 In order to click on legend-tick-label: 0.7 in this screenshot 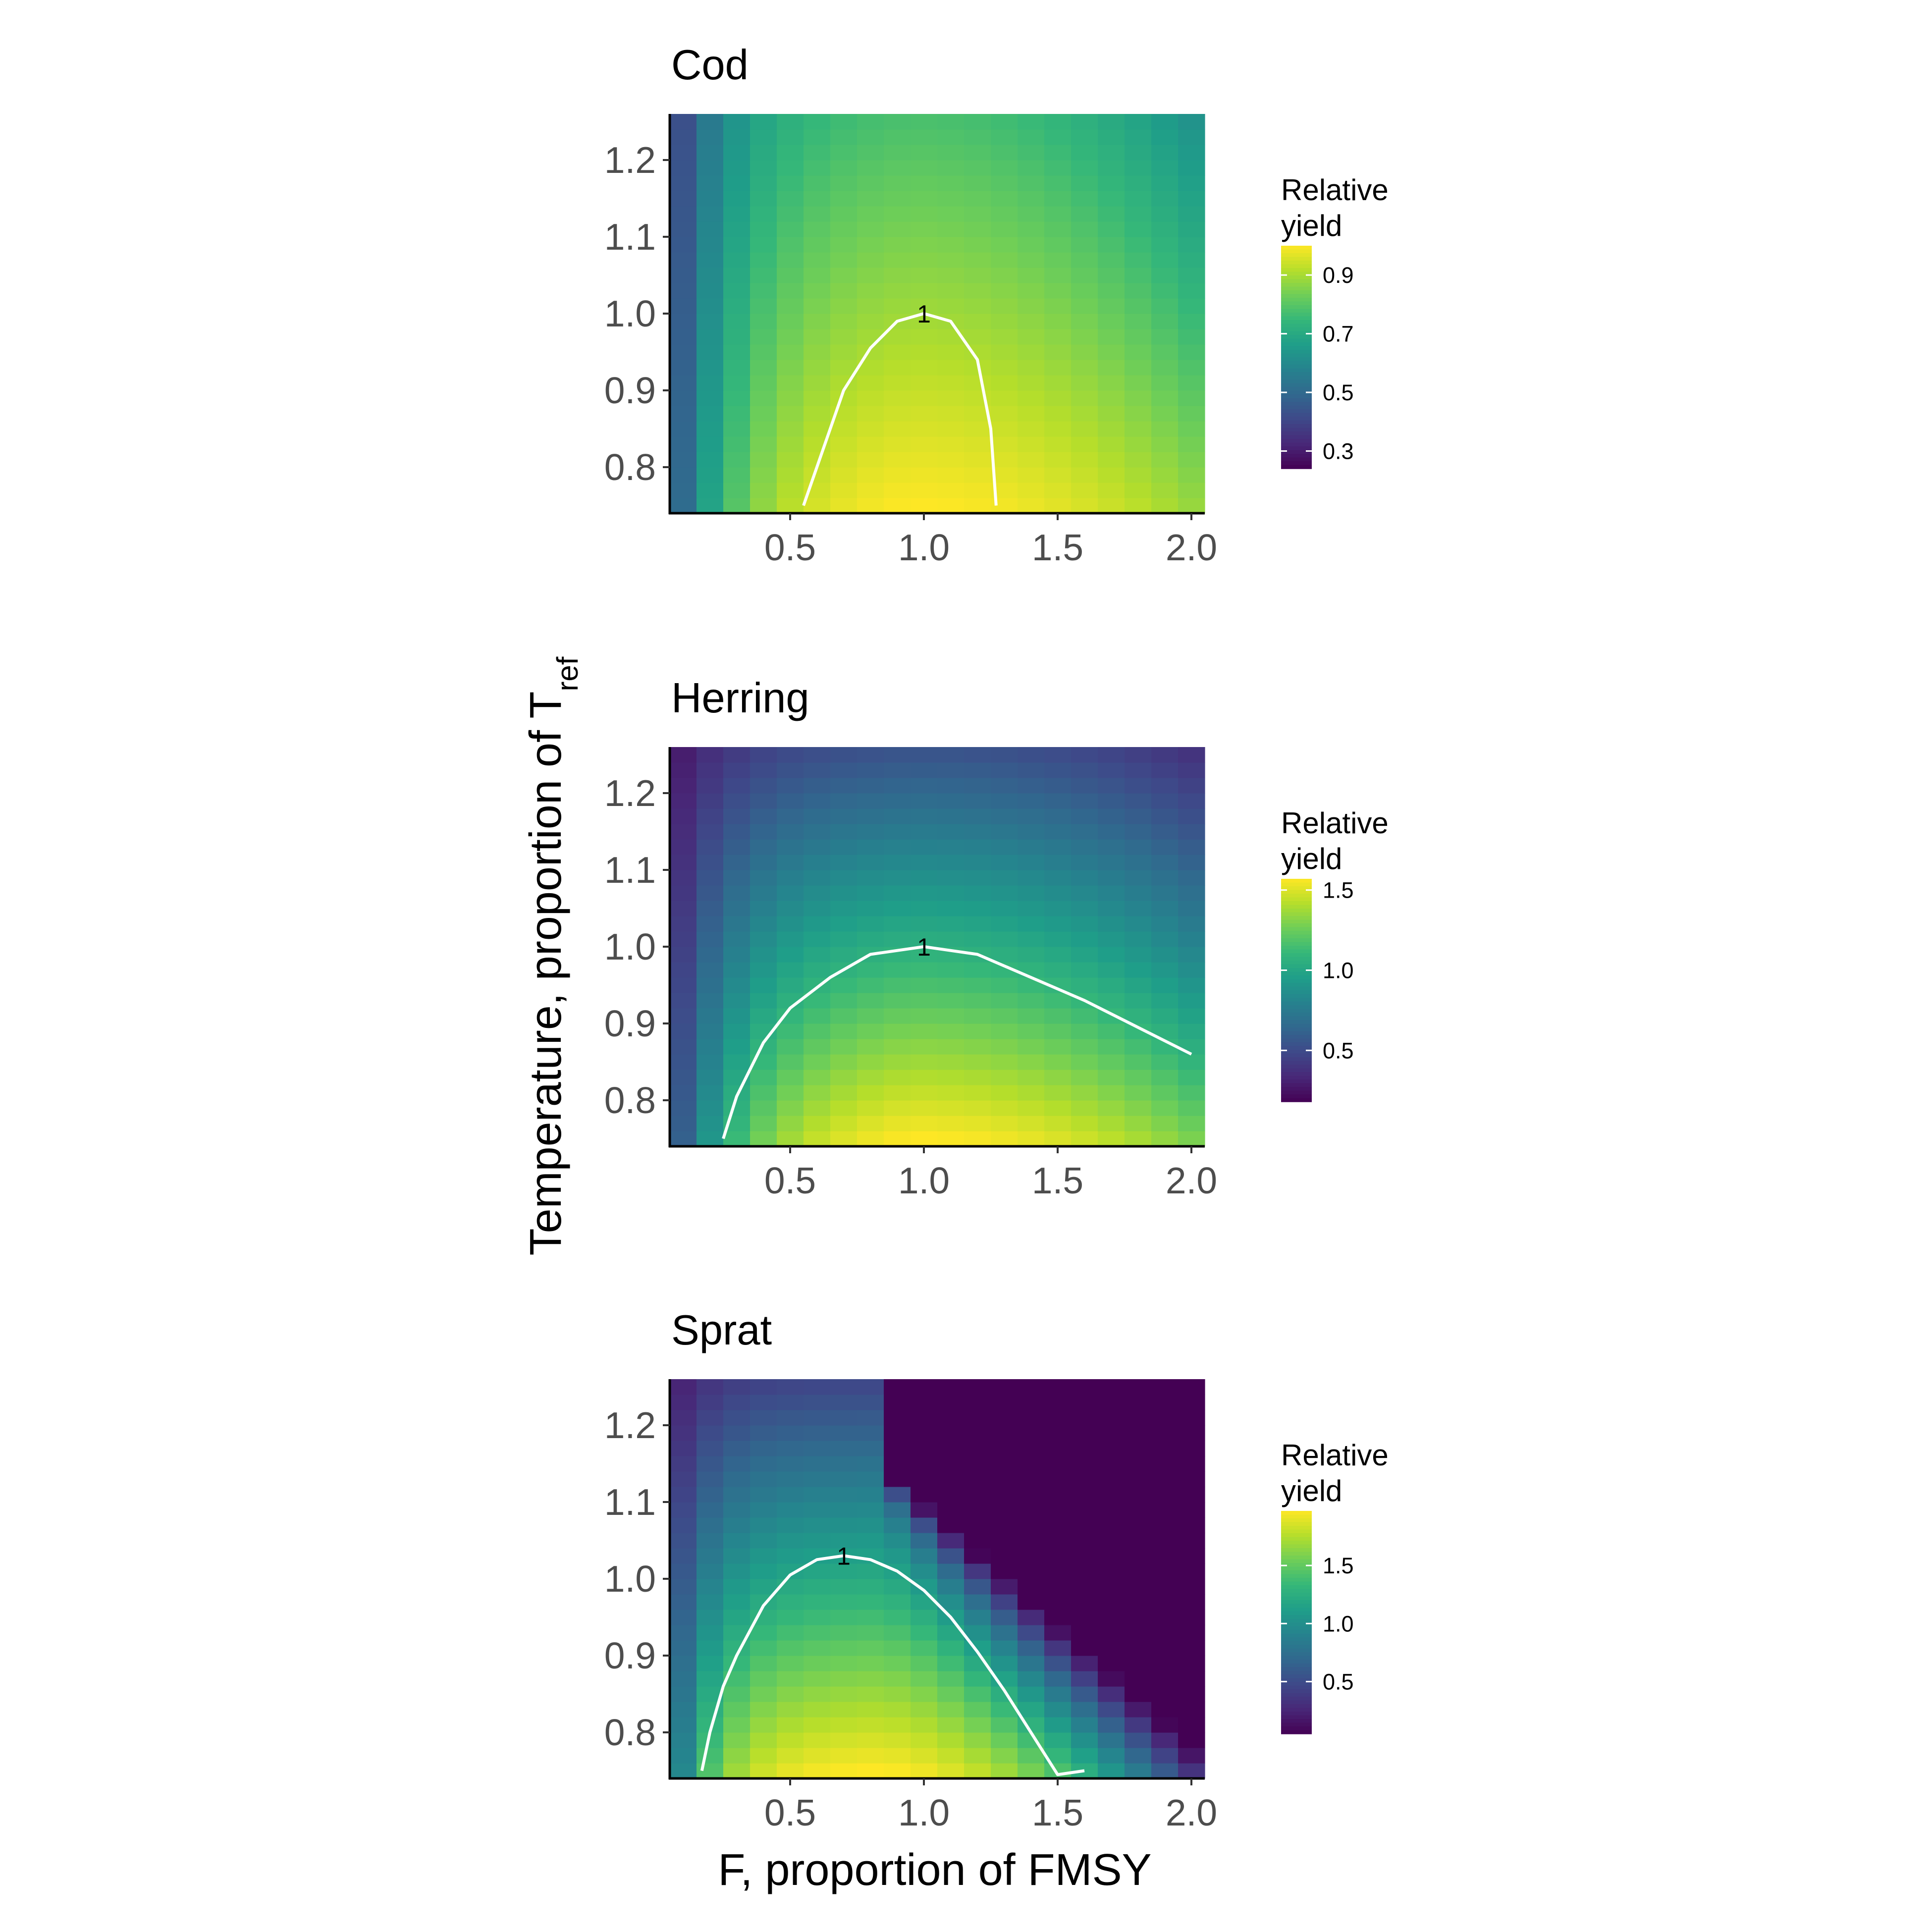, I will do `click(1338, 334)`.